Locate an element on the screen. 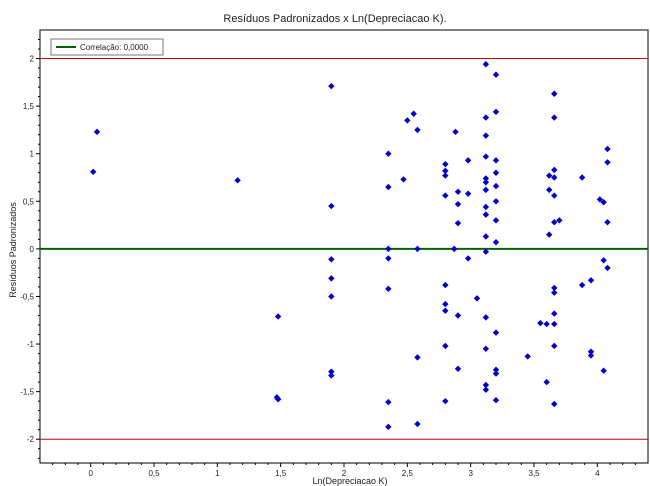 The image size is (650, 486). y-axis: -2 -1,5 -1 -0,5 0 0,5 1 1,5 2 is located at coordinates (30, 249).